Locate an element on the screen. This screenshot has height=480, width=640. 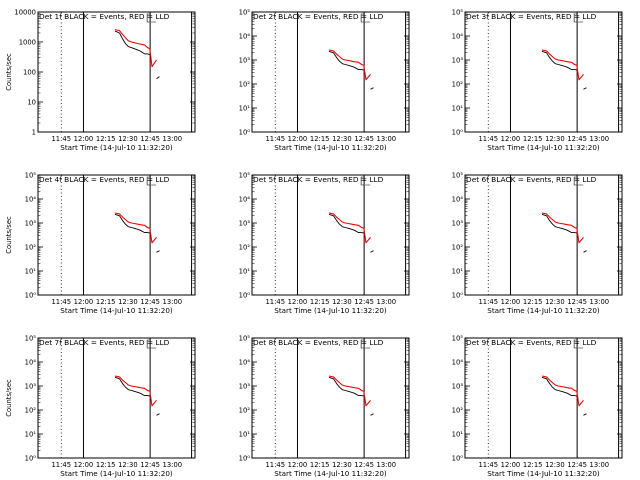
plot-title: Det 7f BLACK = Events, RED = LLD is located at coordinates (104, 342).